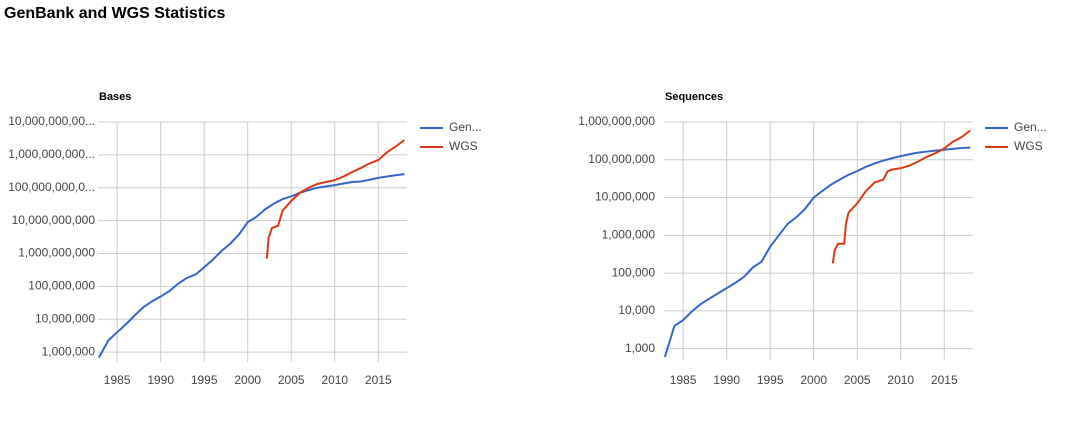 This screenshot has width=1076, height=438. I want to click on chart-title: Bases, so click(115, 97).